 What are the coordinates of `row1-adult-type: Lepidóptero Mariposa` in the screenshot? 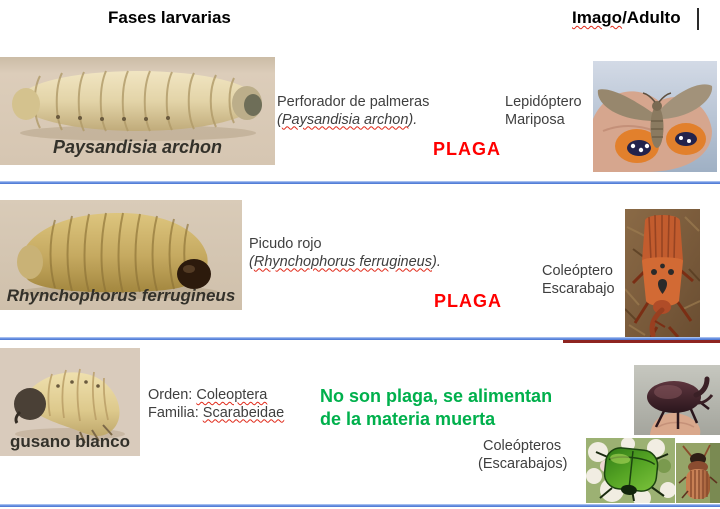 It's located at (543, 111).